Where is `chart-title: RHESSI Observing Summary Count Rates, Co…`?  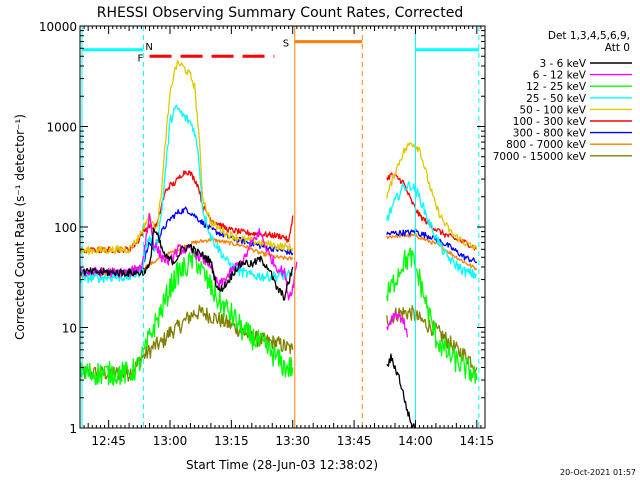 chart-title: RHESSI Observing Summary Count Rates, Co… is located at coordinates (280, 13).